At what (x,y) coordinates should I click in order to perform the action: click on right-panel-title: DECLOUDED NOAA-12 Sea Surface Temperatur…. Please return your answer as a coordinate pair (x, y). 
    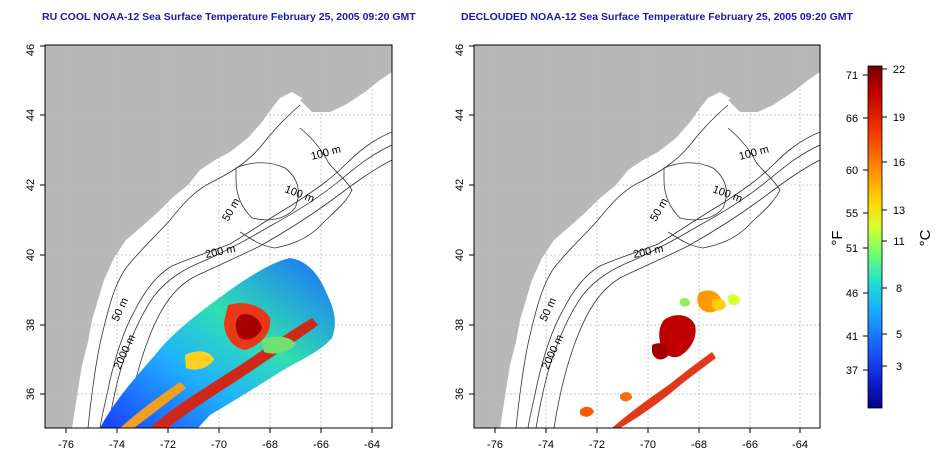
    Looking at the image, I should click on (657, 17).